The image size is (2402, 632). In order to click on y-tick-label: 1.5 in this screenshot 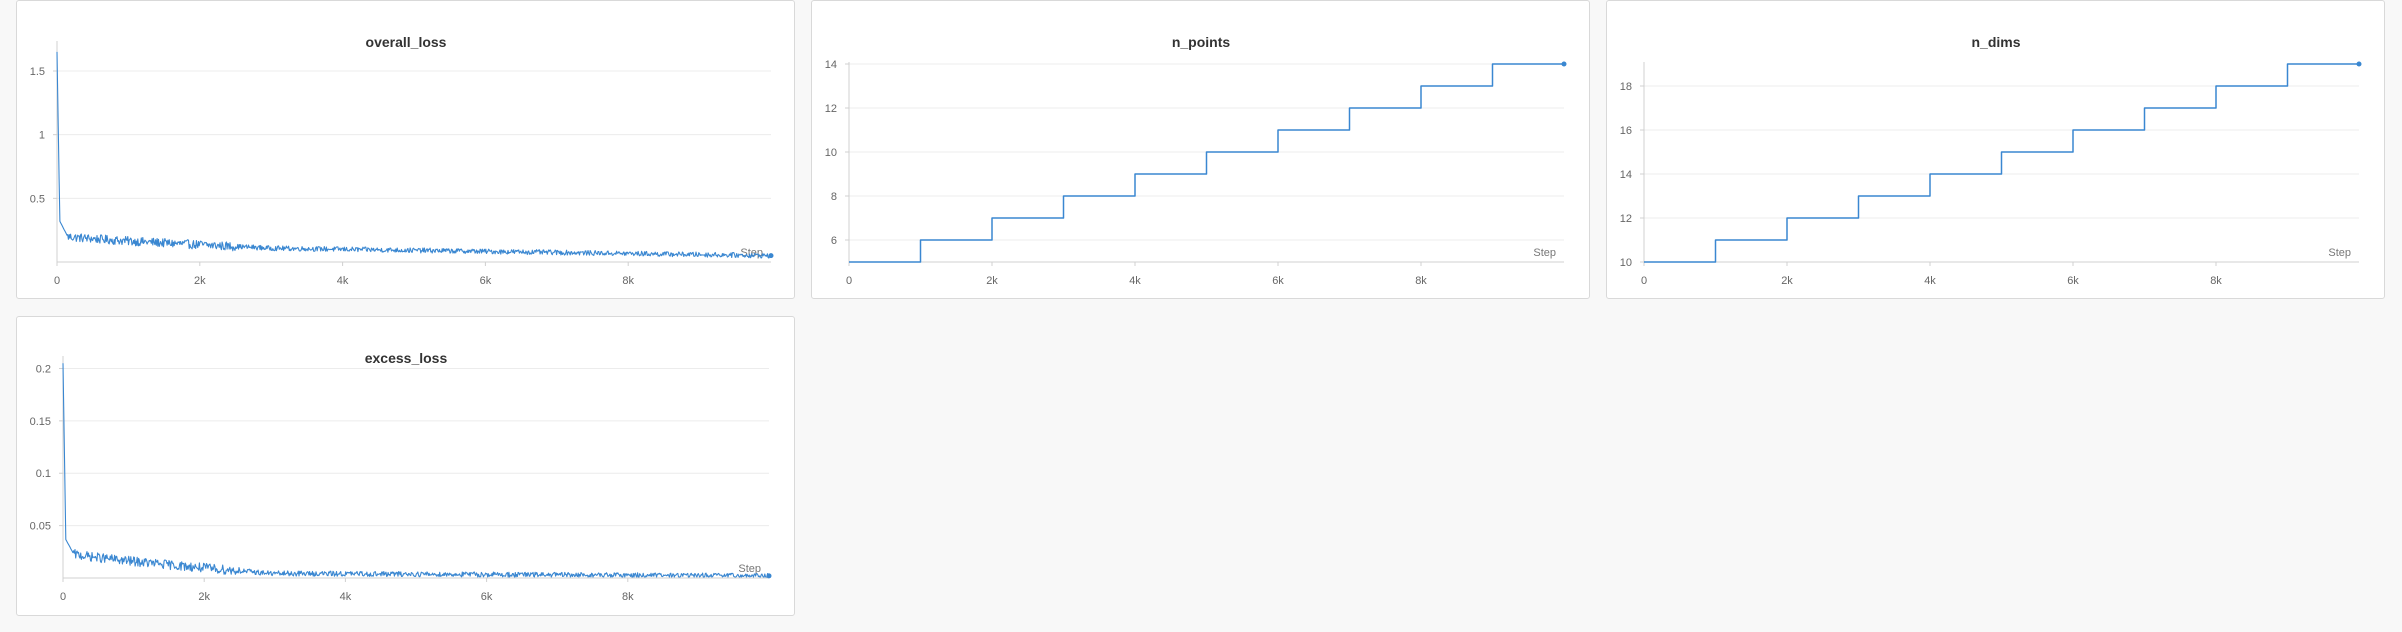, I will do `click(37, 72)`.